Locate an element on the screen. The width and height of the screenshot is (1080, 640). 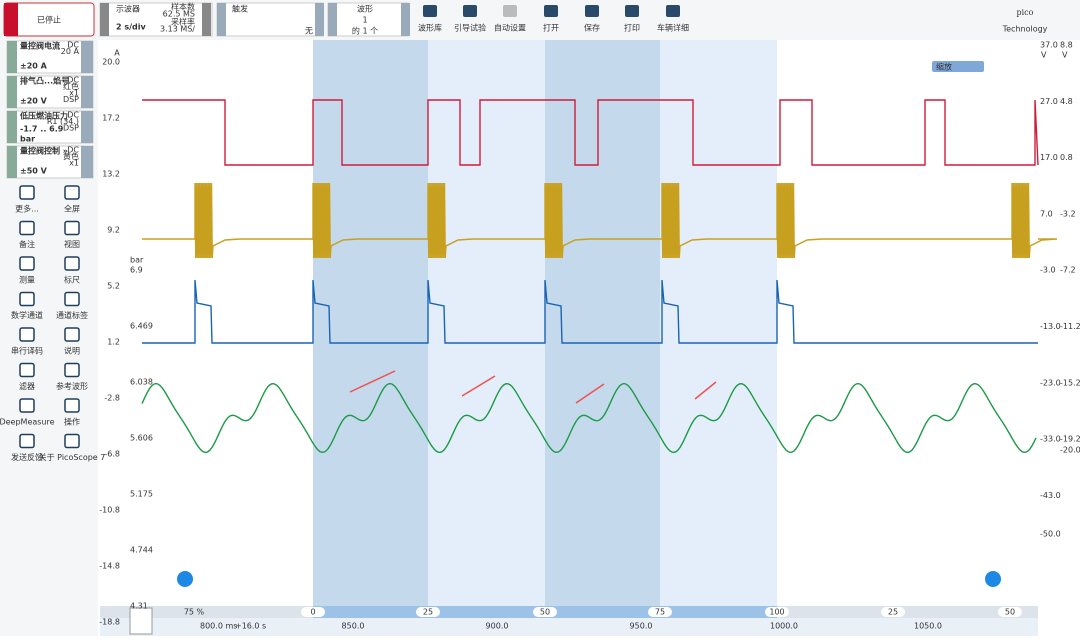
tool-label: DeepMeasure is located at coordinates (27, 422).